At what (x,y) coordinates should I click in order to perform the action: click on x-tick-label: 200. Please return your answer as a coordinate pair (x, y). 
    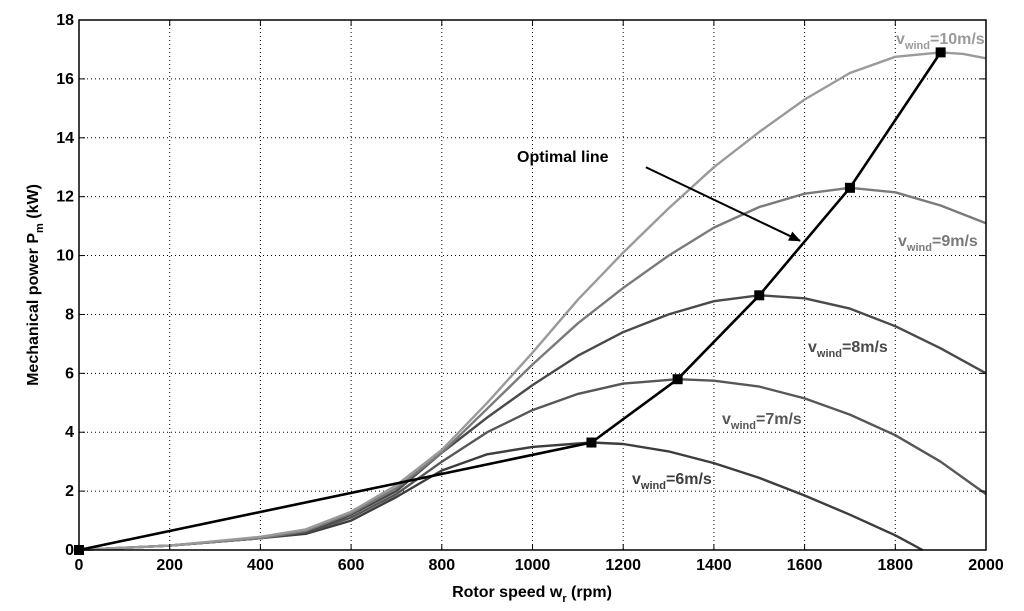
    Looking at the image, I should click on (169, 565).